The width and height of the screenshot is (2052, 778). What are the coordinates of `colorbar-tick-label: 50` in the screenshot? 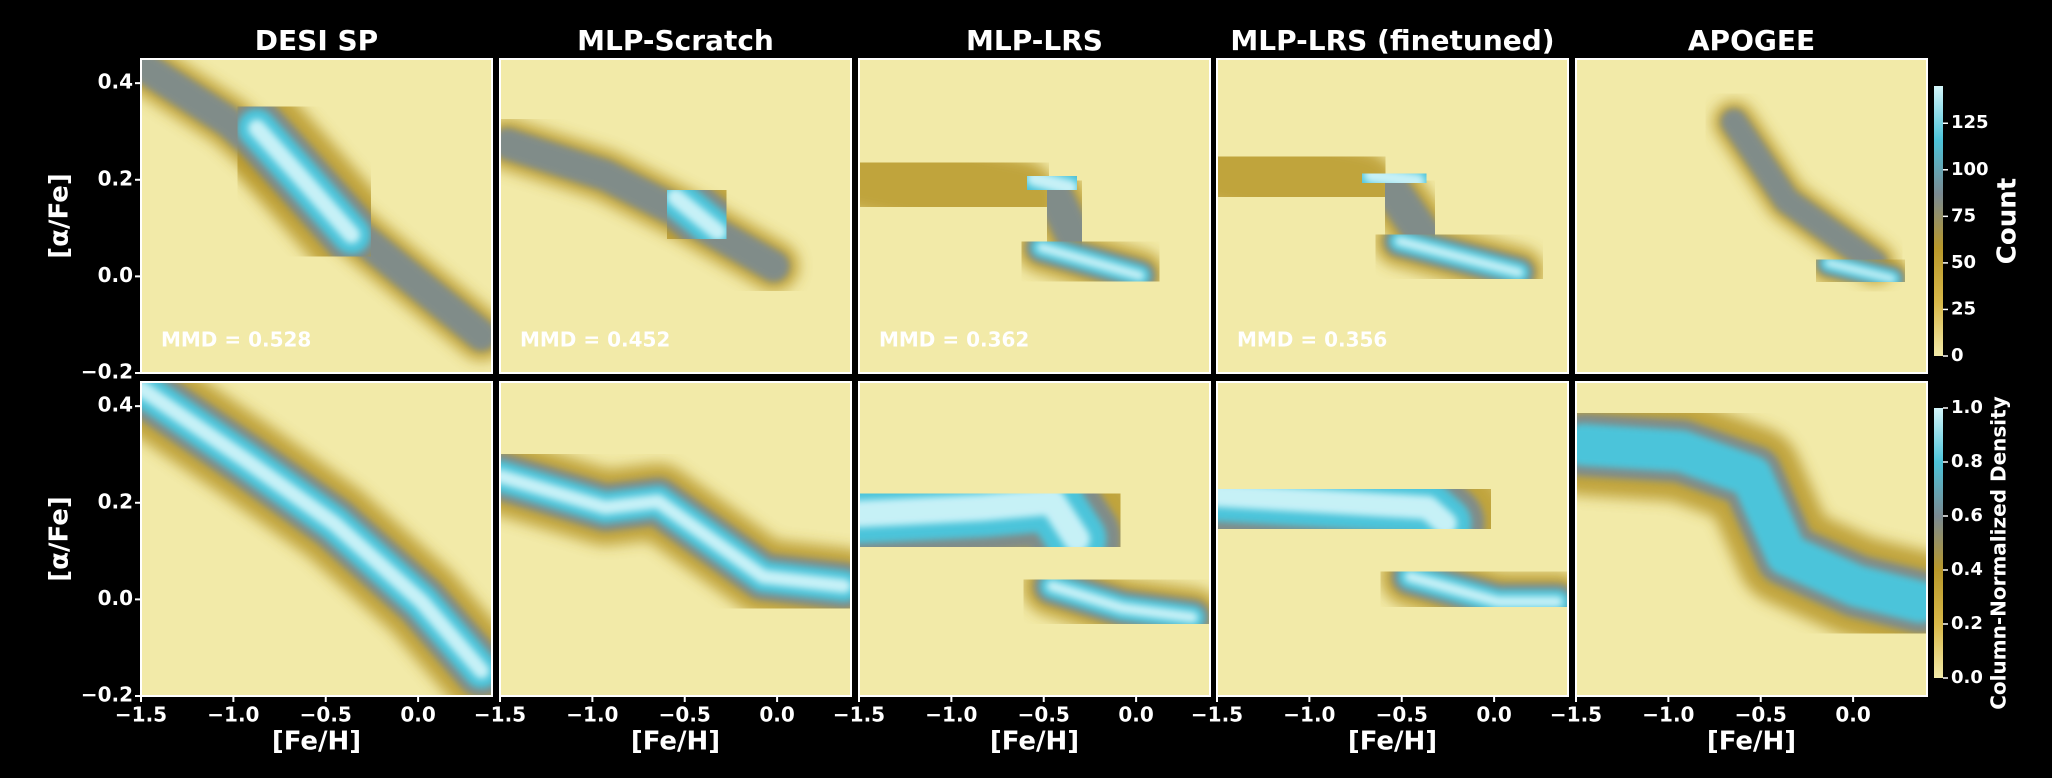 It's located at (1963, 262).